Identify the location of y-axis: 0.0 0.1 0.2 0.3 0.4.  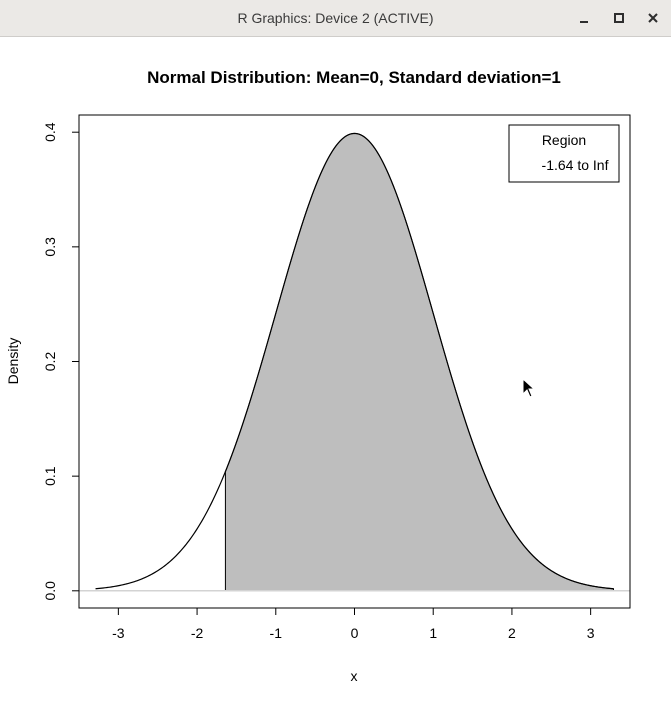
(61, 361).